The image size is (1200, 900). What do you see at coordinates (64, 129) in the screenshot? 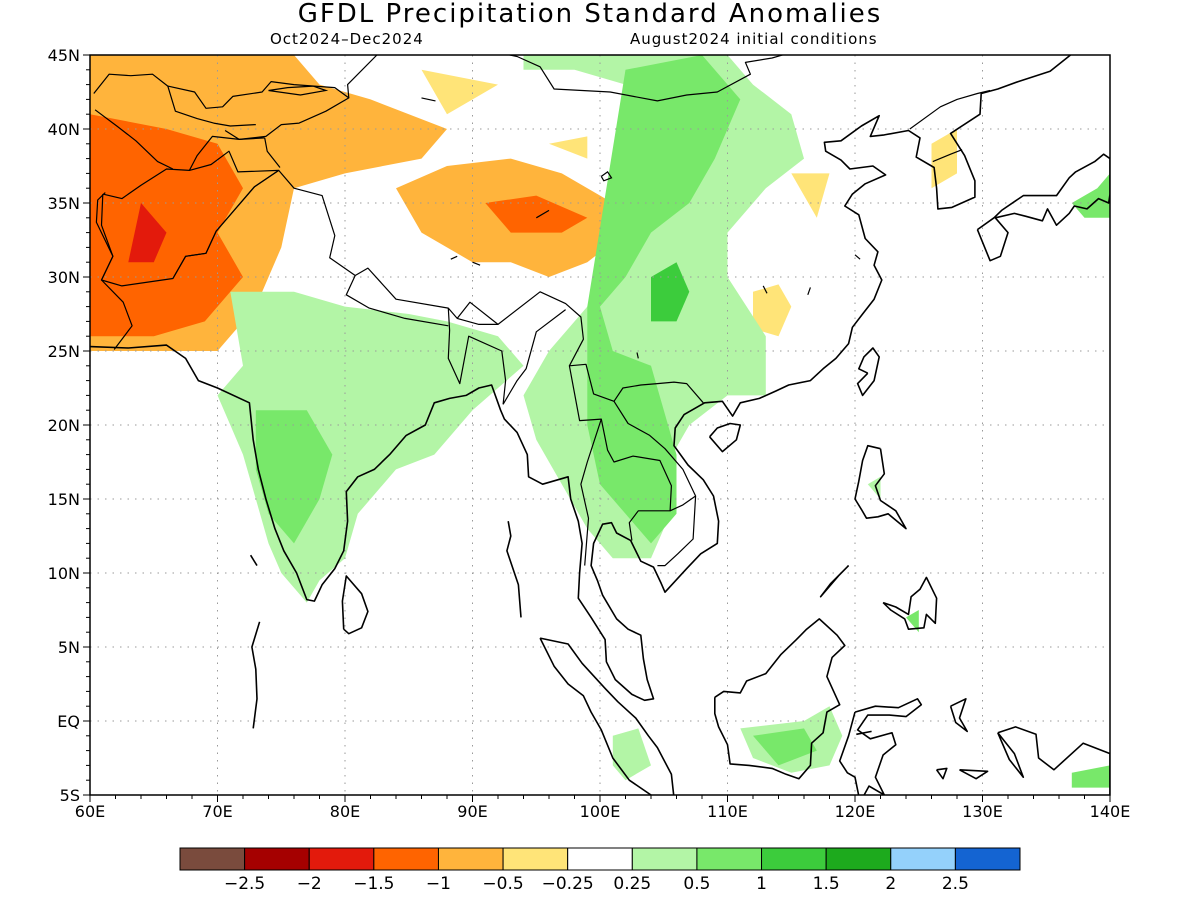
I see `lat-label: 40N` at bounding box center [64, 129].